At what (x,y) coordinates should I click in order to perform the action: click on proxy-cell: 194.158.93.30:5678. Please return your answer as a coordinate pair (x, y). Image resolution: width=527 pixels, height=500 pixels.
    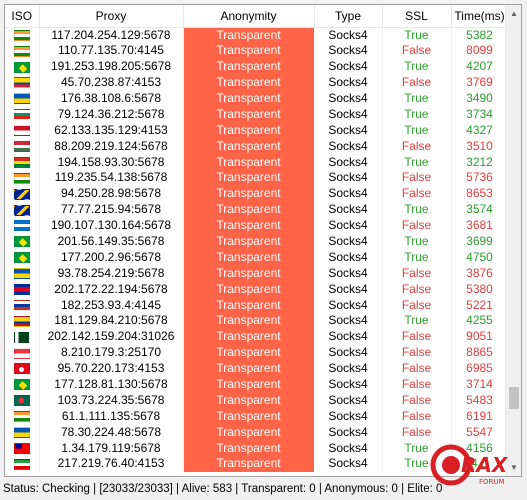
    Looking at the image, I should click on (111, 162).